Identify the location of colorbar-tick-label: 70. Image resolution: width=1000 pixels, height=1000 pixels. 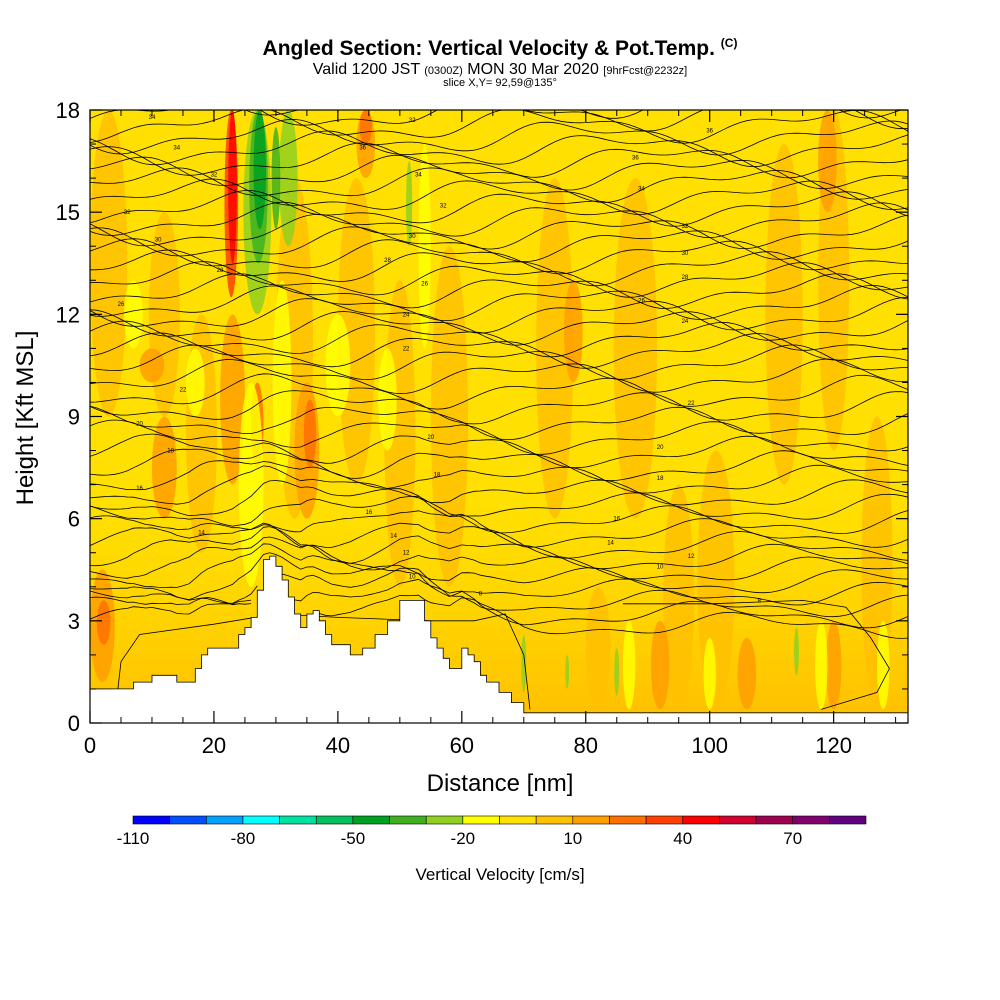
(792, 838).